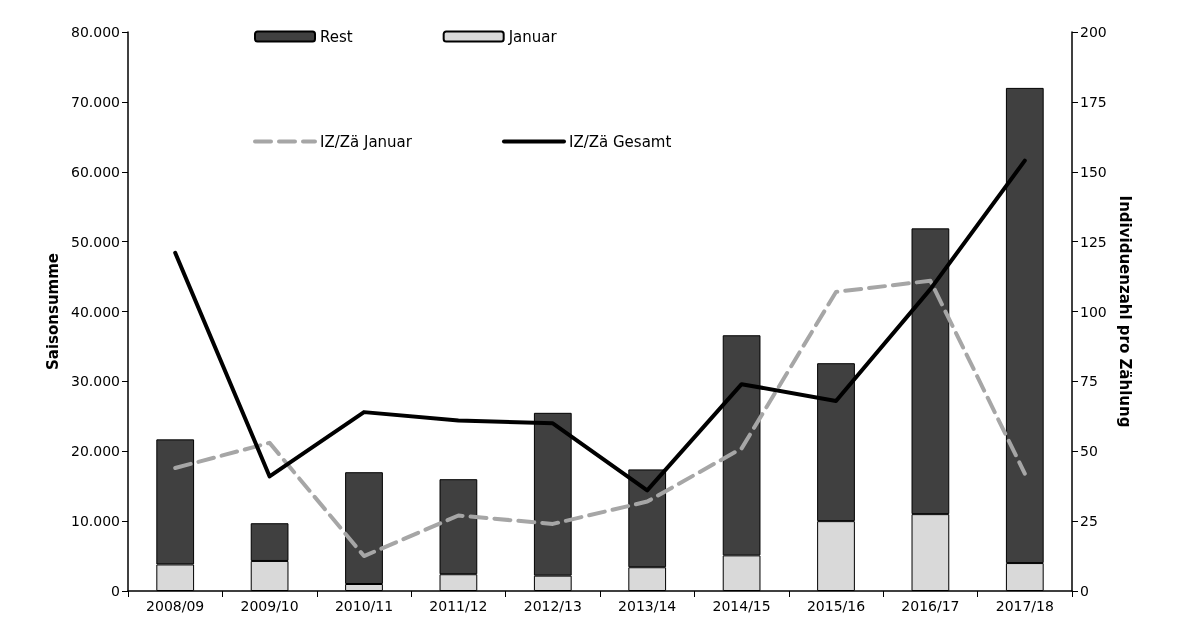 This screenshot has width=1185, height=637. What do you see at coordinates (366, 141) in the screenshot?
I see `legend-label: IZ/Zä Januar` at bounding box center [366, 141].